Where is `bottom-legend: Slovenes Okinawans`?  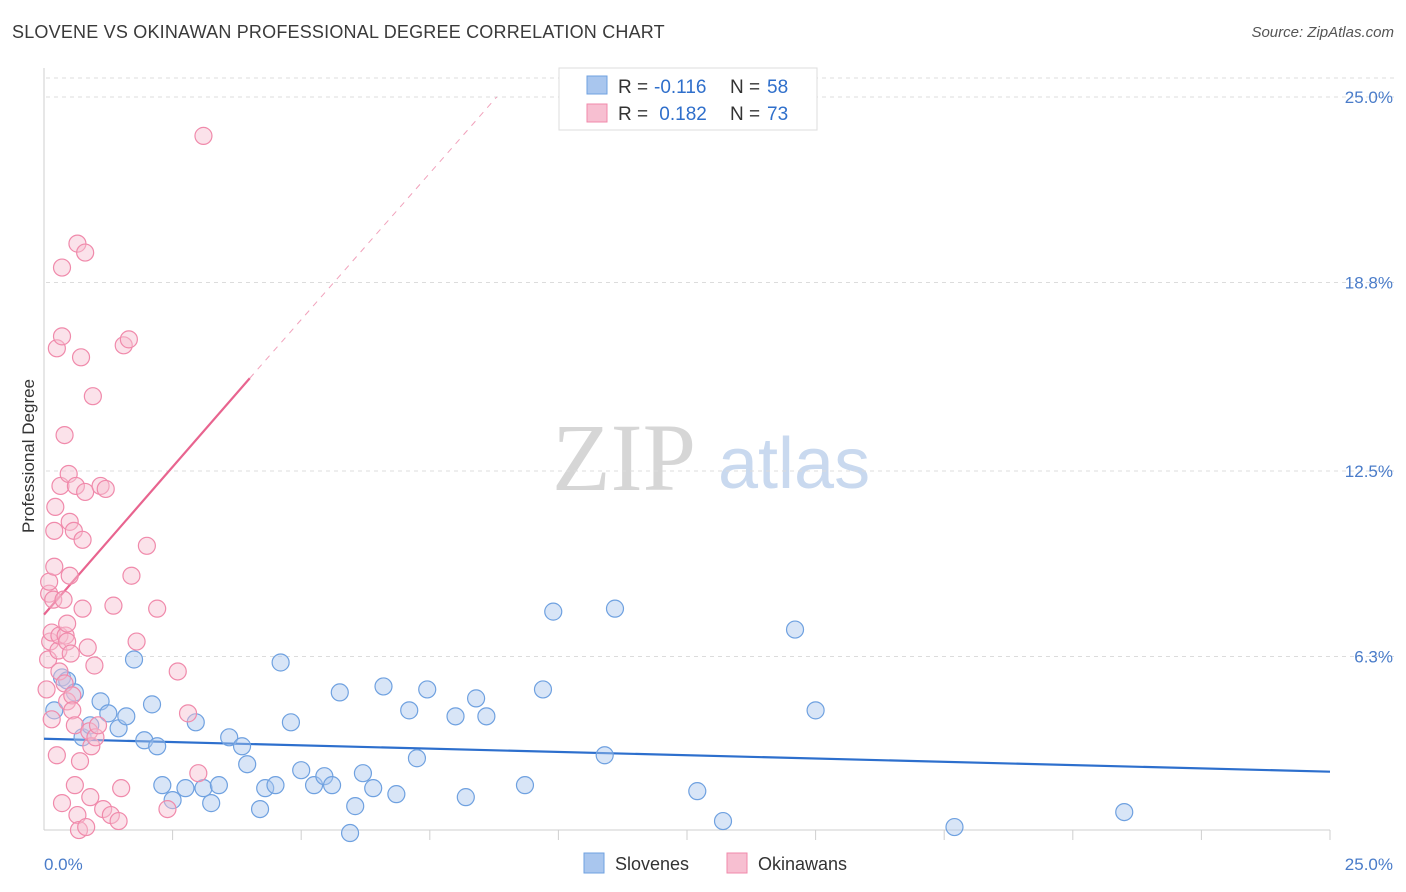 bottom-legend: Slovenes Okinawans is located at coordinates (715, 863).